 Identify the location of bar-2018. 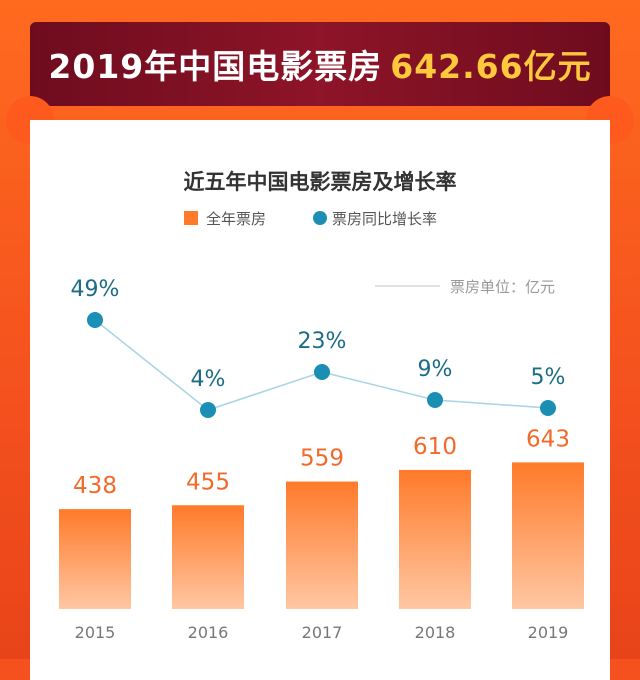
(435, 539).